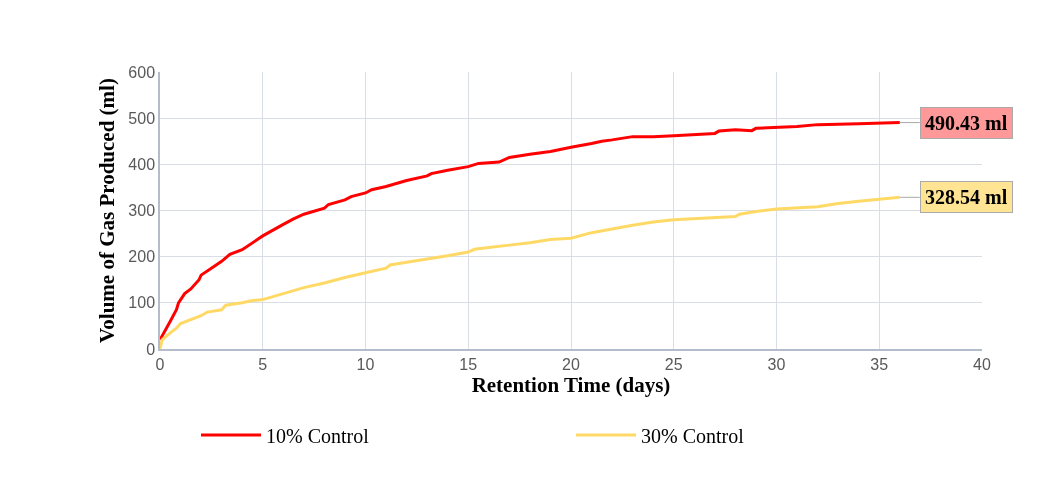 This screenshot has width=1050, height=480. What do you see at coordinates (142, 72) in the screenshot?
I see `y-tick-label: 600` at bounding box center [142, 72].